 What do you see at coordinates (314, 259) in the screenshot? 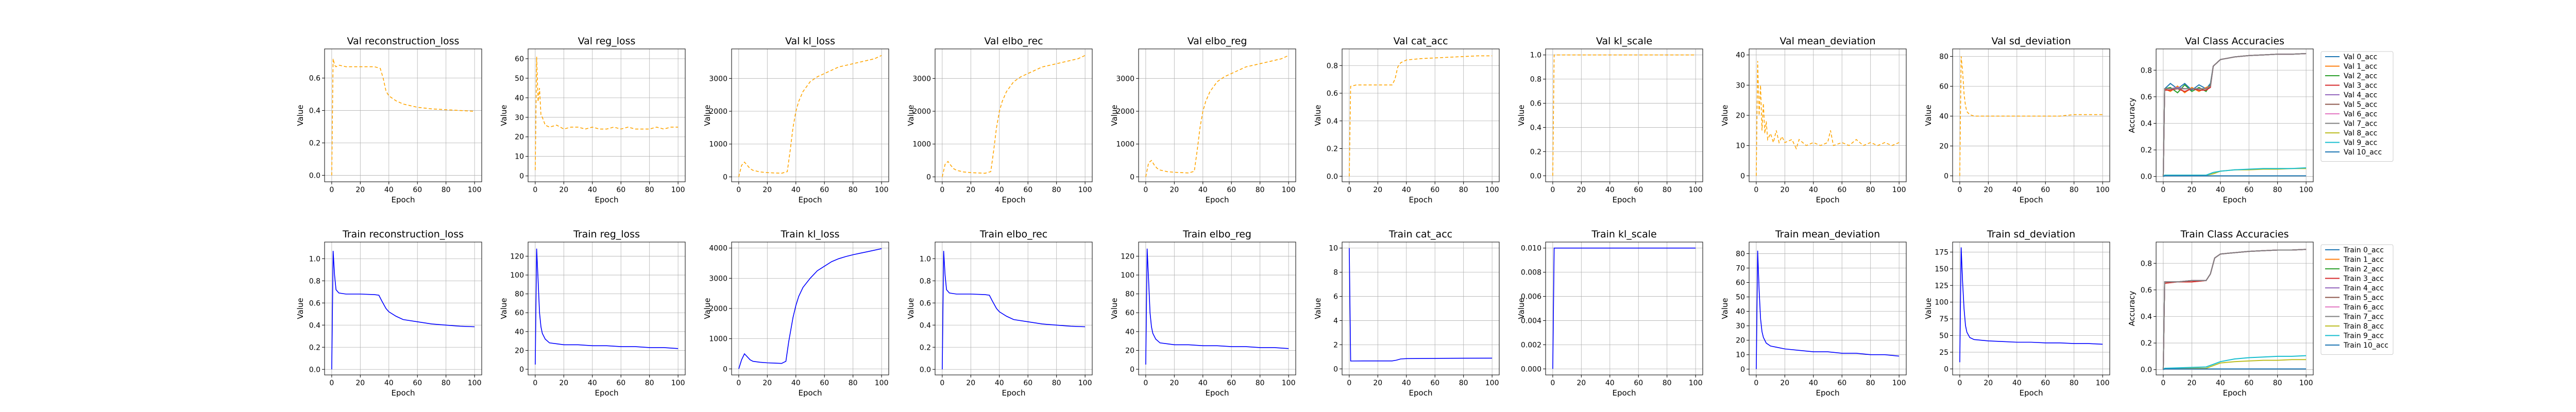
I see `y-tick-label: 1.0` at bounding box center [314, 259].